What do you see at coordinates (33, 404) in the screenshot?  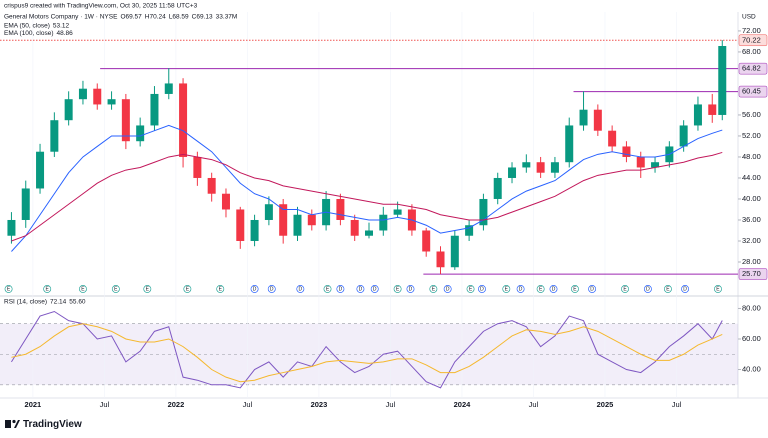 I see `x-tick-label: 2021` at bounding box center [33, 404].